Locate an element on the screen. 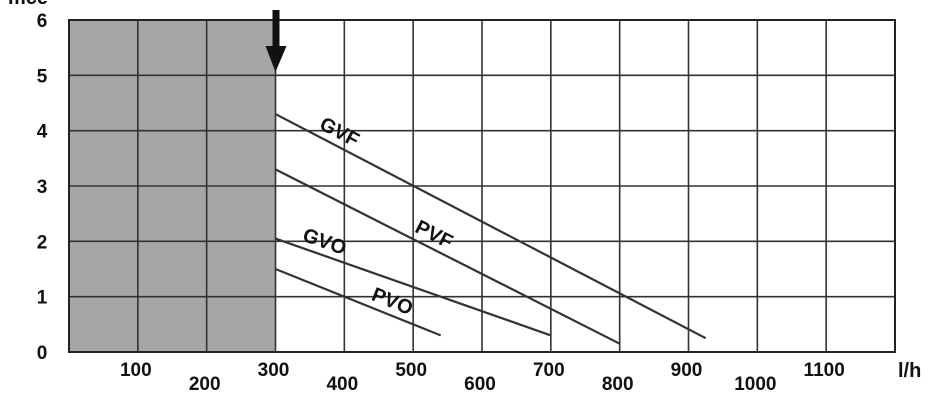  series-line-gvo is located at coordinates (413, 287).